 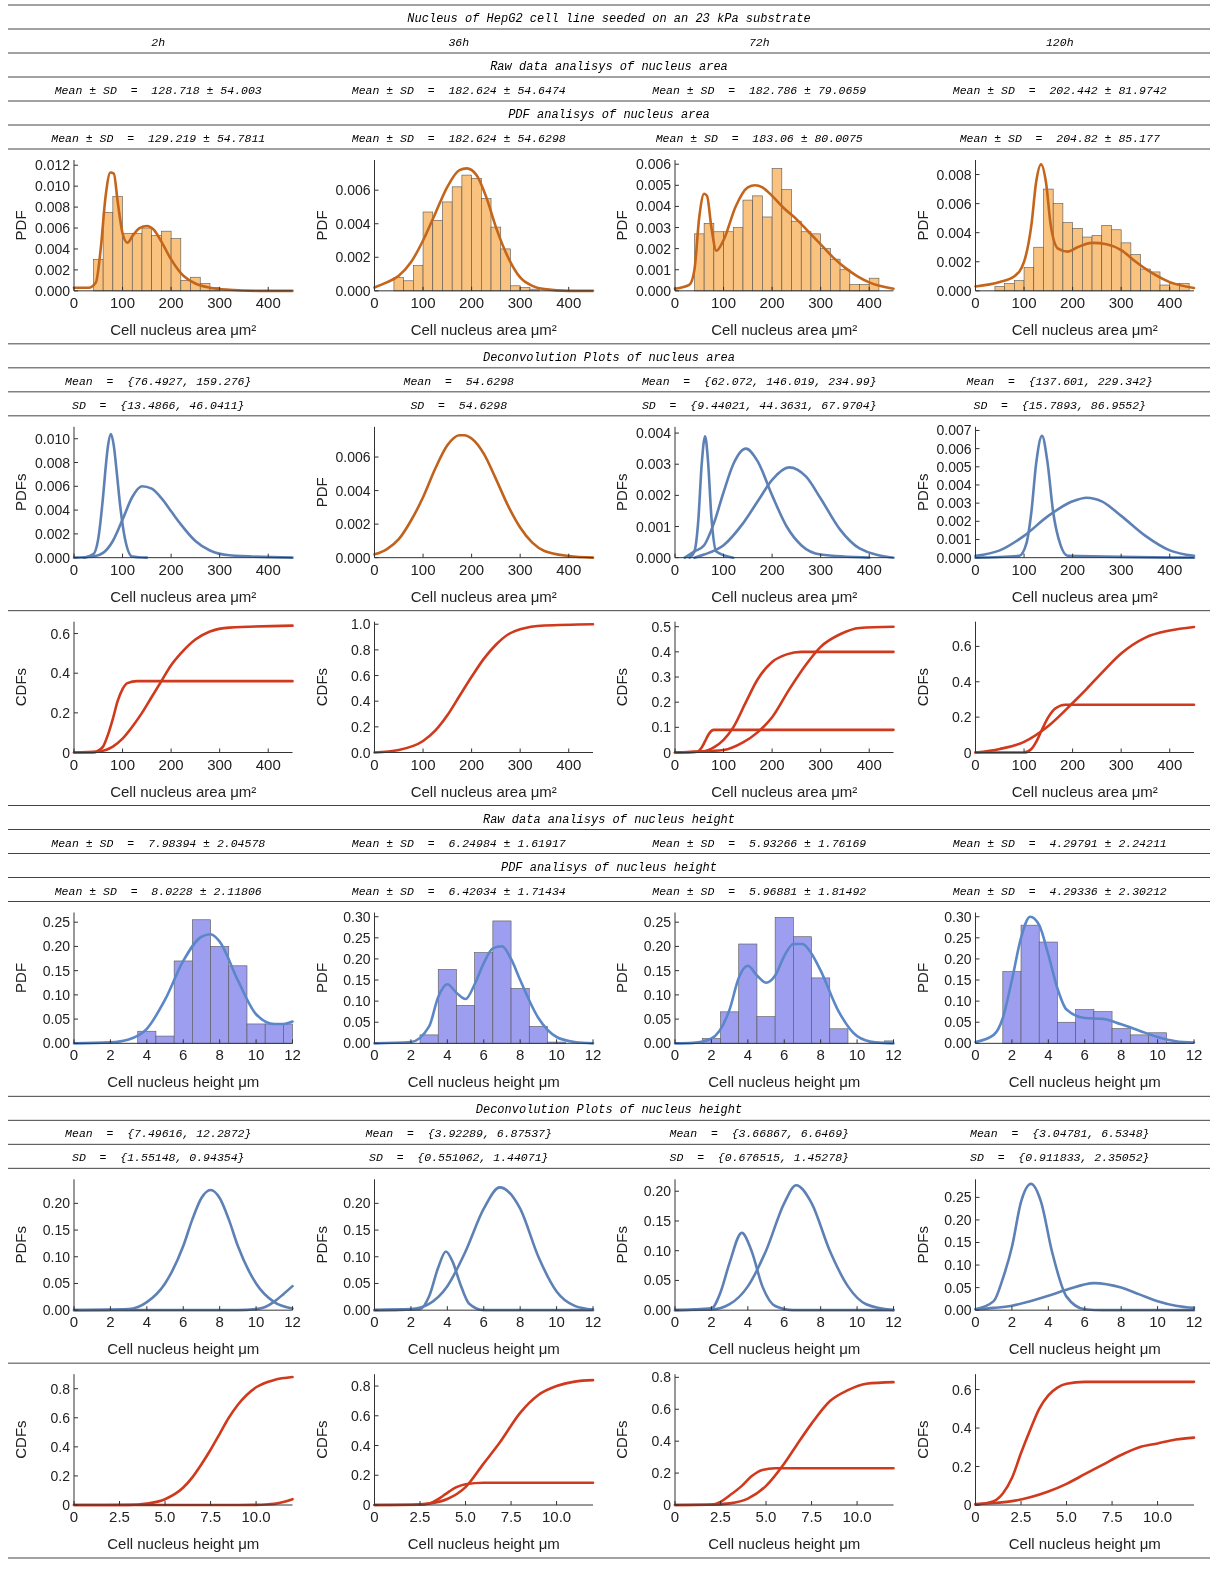 I want to click on text: 72h, so click(x=759, y=42).